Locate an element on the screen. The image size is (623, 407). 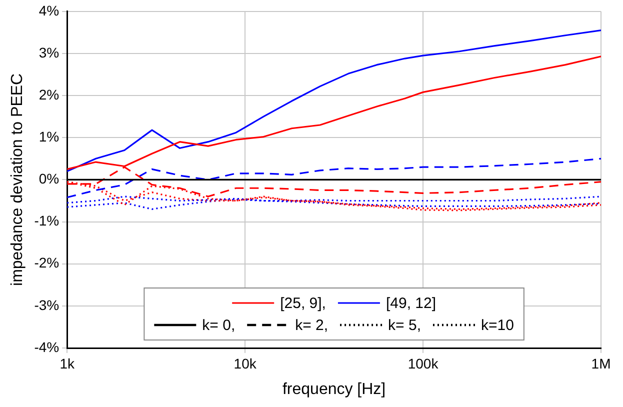
y-tick-label: 3% is located at coordinates (49, 52).